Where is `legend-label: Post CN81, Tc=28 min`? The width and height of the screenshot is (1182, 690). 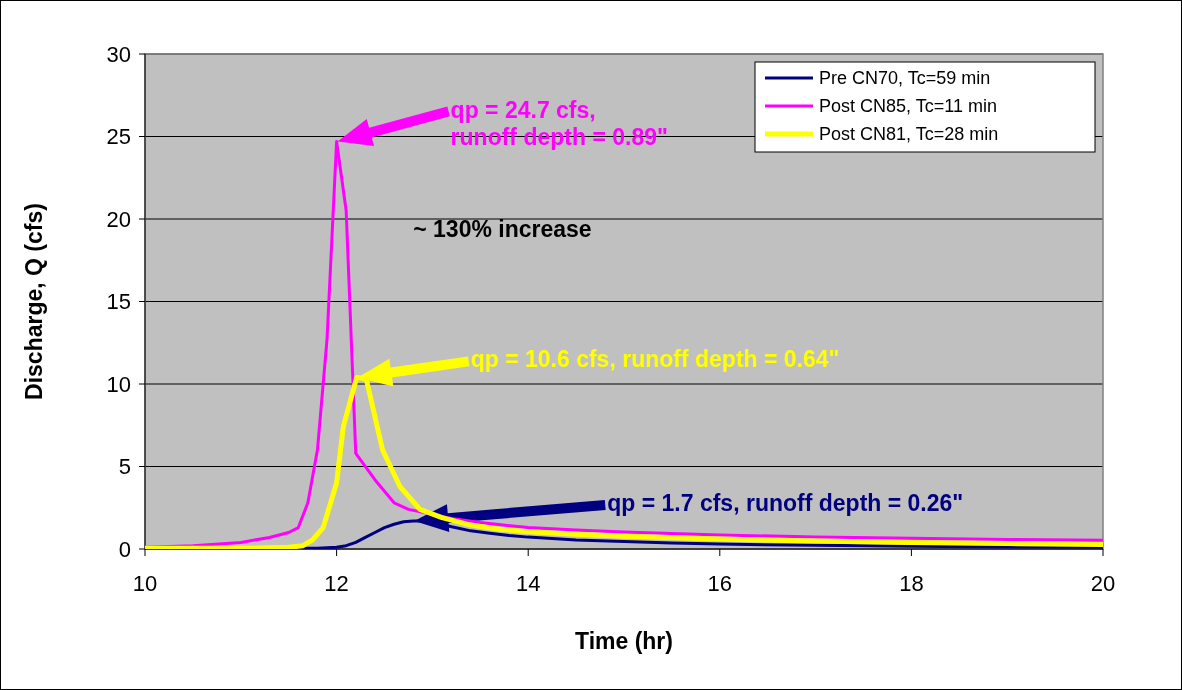
legend-label: Post CN81, Tc=28 min is located at coordinates (909, 134).